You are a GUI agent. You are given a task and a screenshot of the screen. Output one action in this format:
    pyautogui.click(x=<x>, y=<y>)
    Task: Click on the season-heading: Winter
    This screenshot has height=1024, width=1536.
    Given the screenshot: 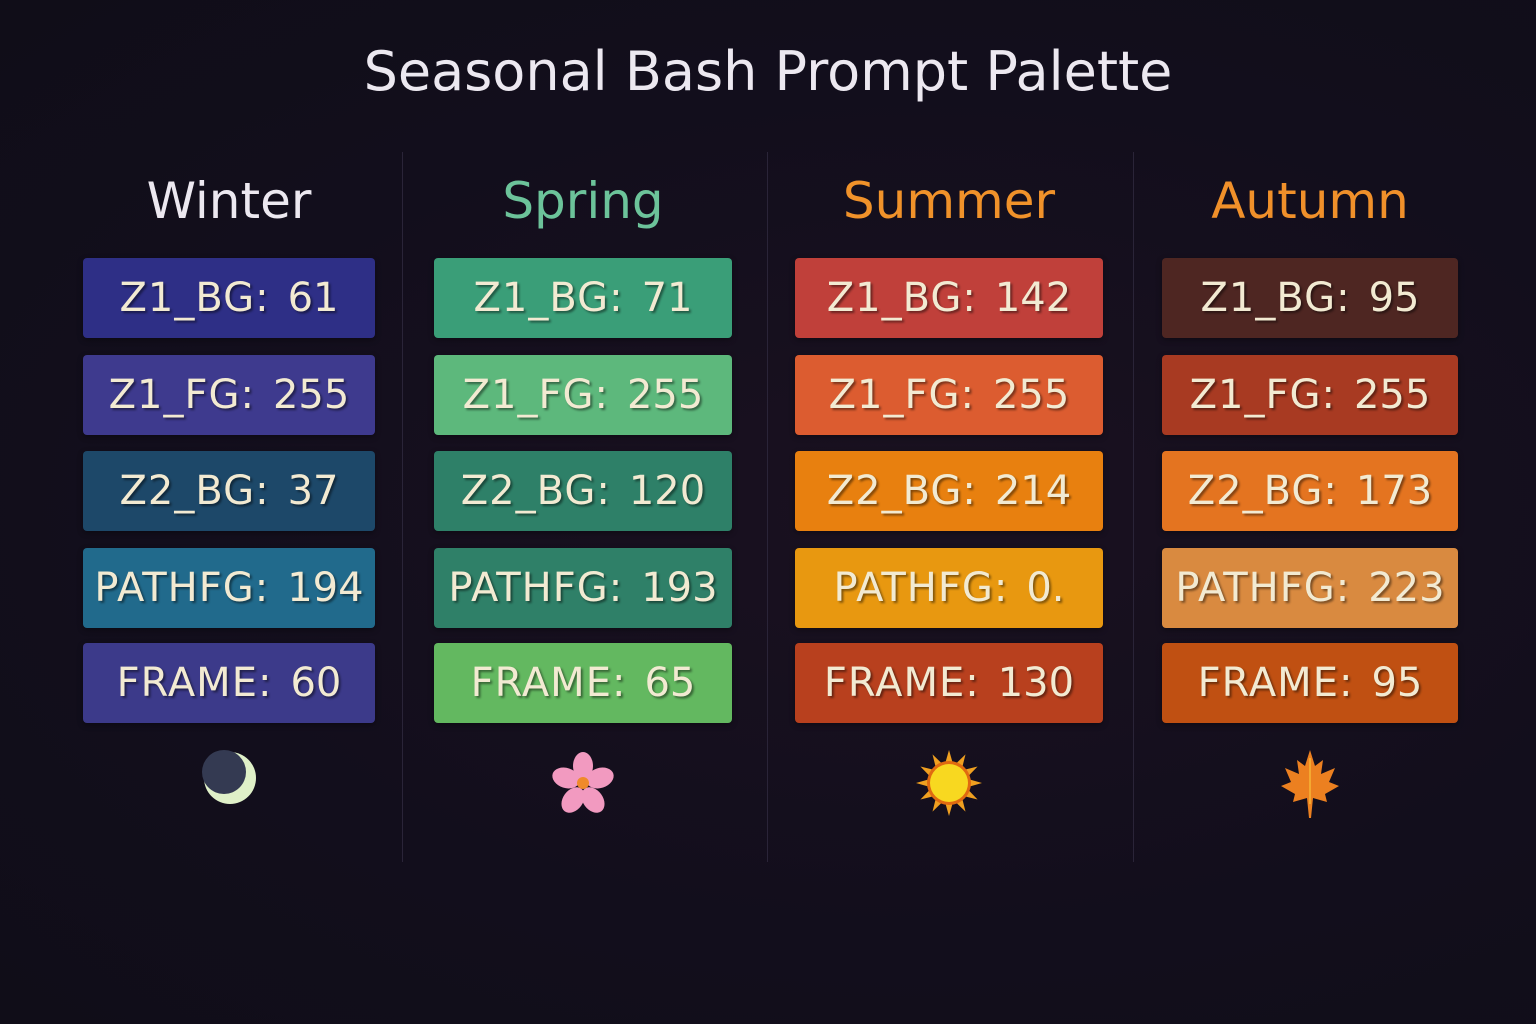 What is the action you would take?
    pyautogui.click(x=229, y=201)
    